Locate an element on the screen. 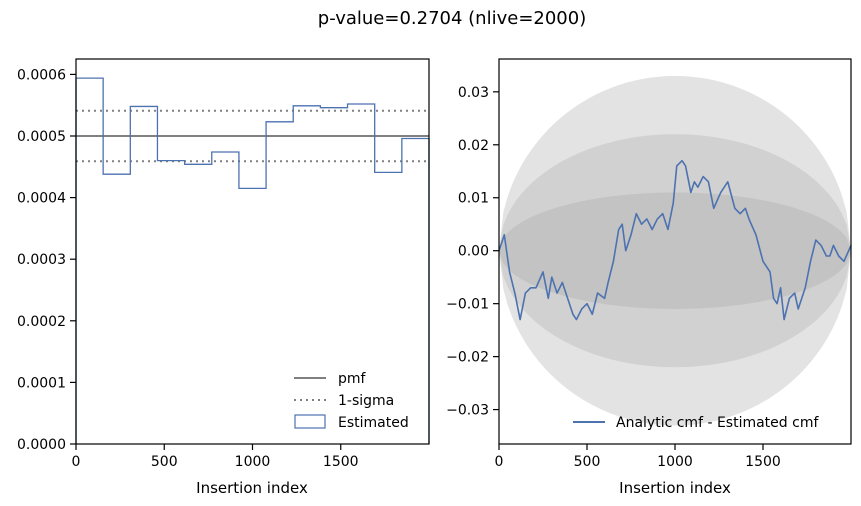 The image size is (861, 506). left-ytick-label: 0.0004 is located at coordinates (41, 199).